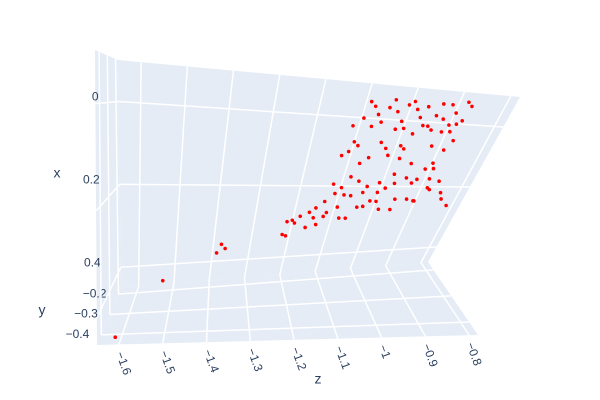  What do you see at coordinates (95, 293) in the screenshot?
I see `y-tick-label: −0.2` at bounding box center [95, 293].